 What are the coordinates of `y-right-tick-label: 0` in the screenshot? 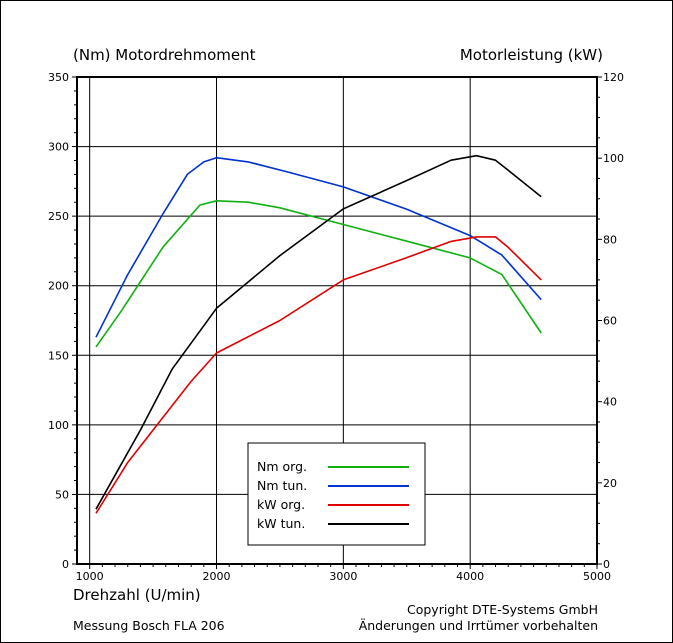 It's located at (606, 564).